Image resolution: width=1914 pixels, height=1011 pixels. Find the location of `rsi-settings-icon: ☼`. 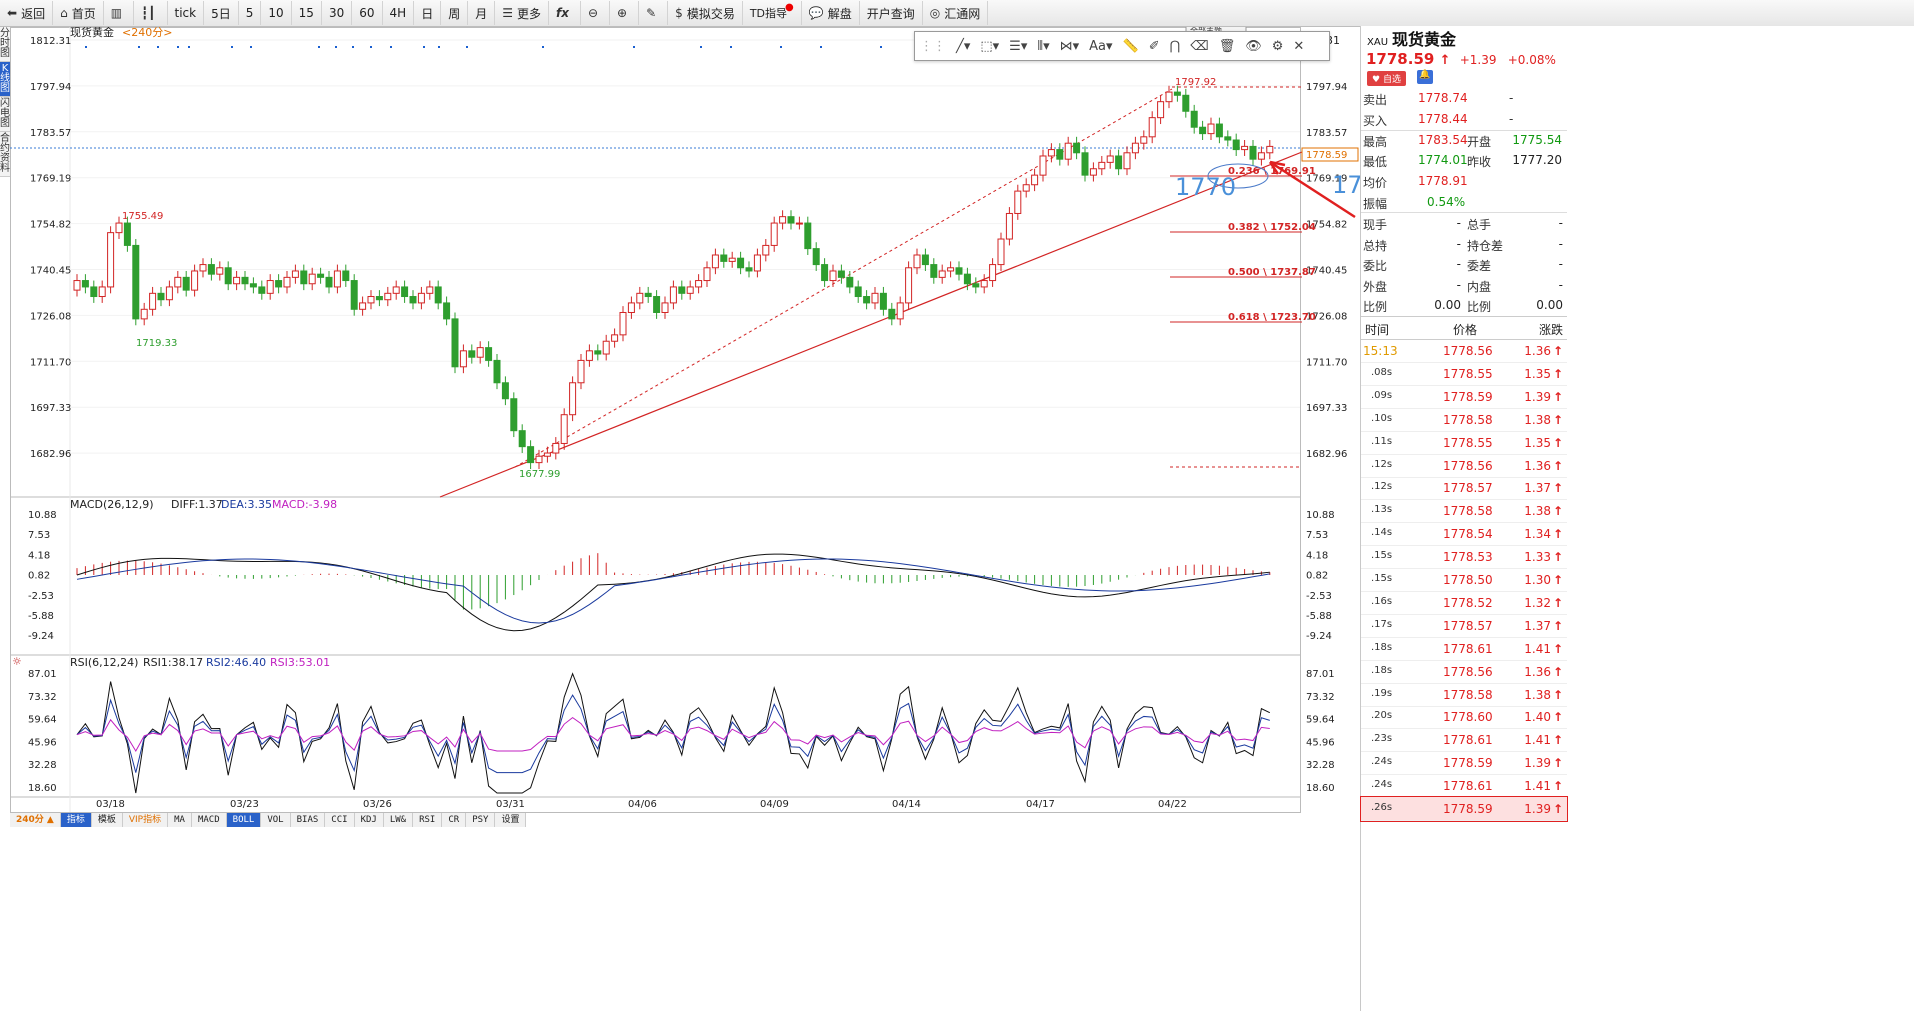

rsi-settings-icon: ☼ is located at coordinates (17, 661).